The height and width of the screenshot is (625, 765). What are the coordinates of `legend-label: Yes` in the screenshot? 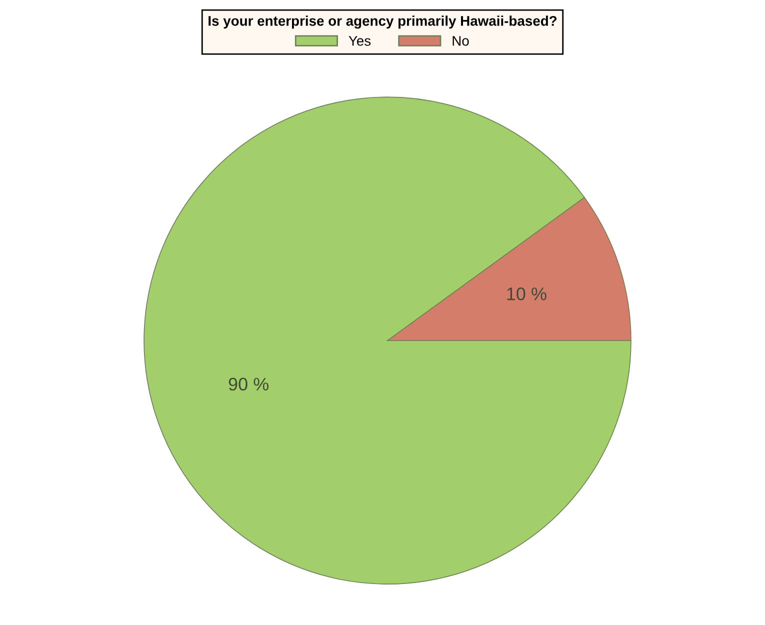 It's located at (359, 41).